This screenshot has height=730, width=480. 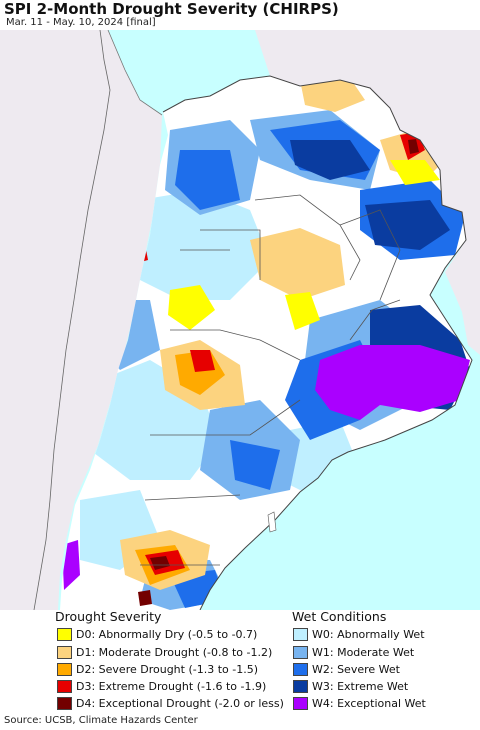 What do you see at coordinates (72, 320) in the screenshot?
I see `coastline-west` at bounding box center [72, 320].